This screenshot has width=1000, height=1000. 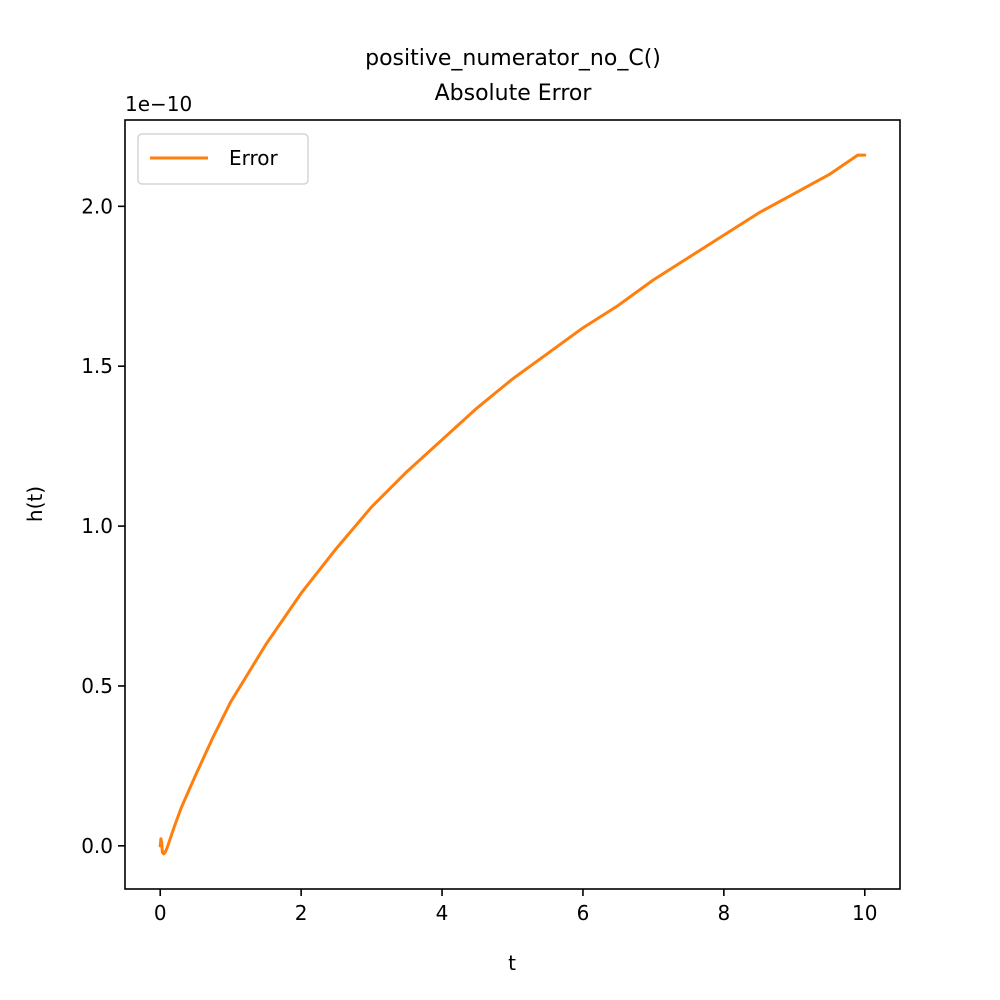 I want to click on x-tick-label: 4, so click(x=442, y=913).